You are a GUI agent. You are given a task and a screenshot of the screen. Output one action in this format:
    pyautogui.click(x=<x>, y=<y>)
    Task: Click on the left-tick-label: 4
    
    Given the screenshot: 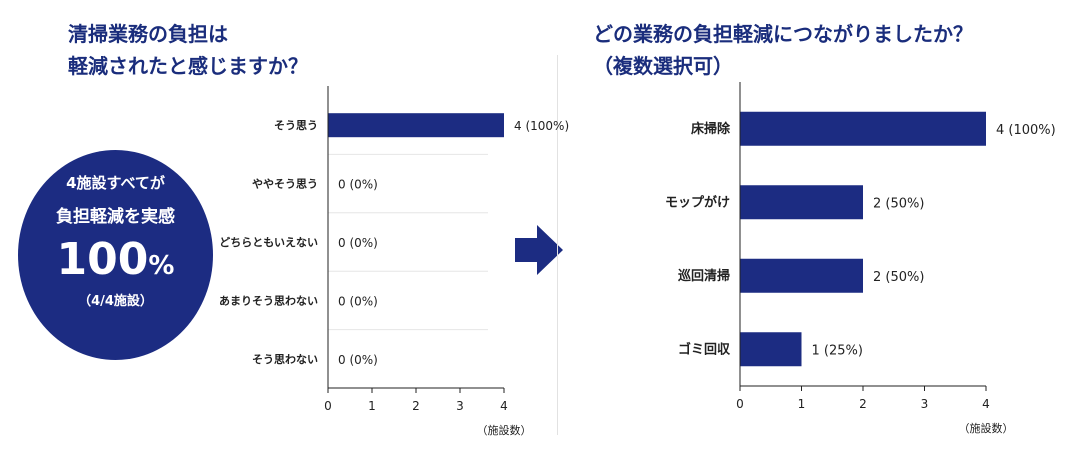 What is the action you would take?
    pyautogui.click(x=504, y=406)
    